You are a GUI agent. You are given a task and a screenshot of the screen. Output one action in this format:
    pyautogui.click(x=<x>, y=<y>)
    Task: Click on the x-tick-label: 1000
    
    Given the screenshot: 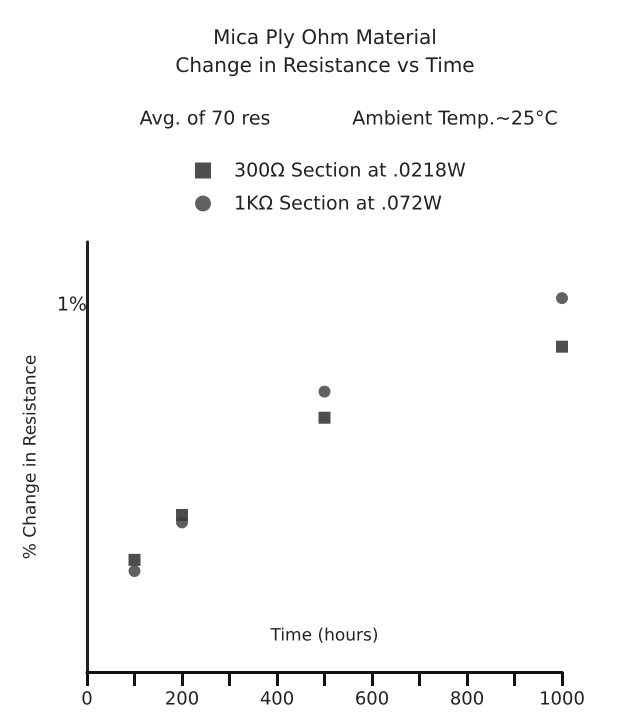 What is the action you would take?
    pyautogui.click(x=562, y=699)
    